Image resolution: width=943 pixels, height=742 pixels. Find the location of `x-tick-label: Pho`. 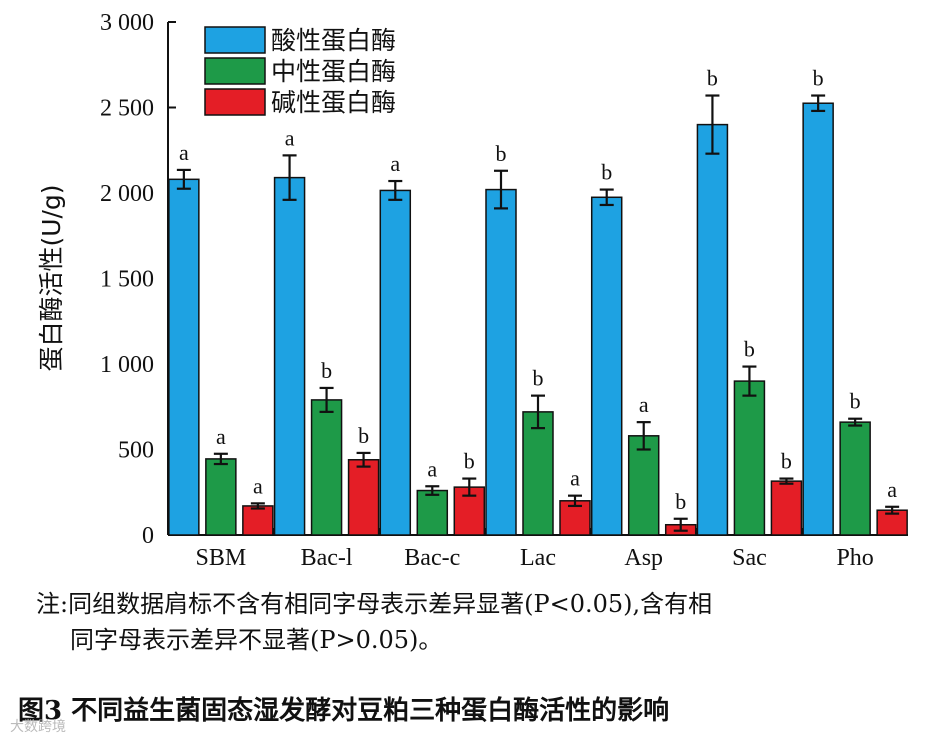

x-tick-label: Pho is located at coordinates (854, 558).